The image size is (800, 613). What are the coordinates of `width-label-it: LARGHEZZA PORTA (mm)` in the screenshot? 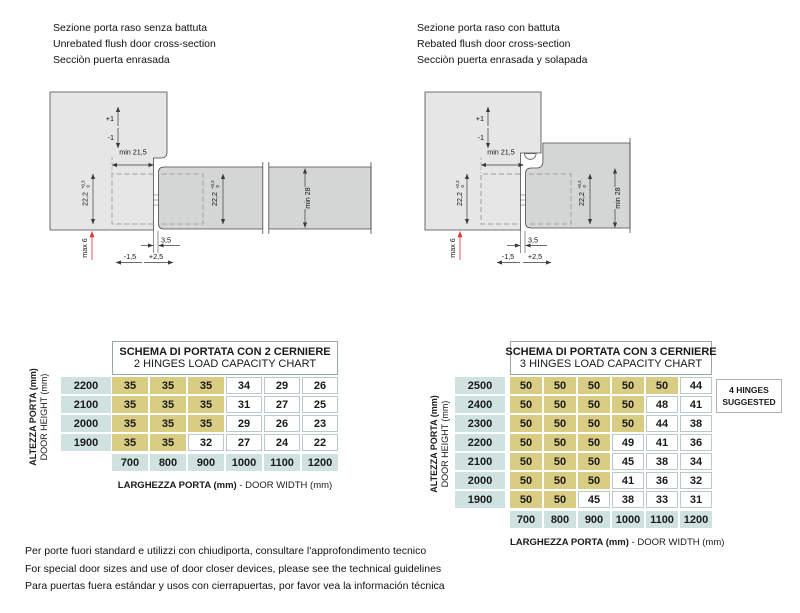 It's located at (177, 485).